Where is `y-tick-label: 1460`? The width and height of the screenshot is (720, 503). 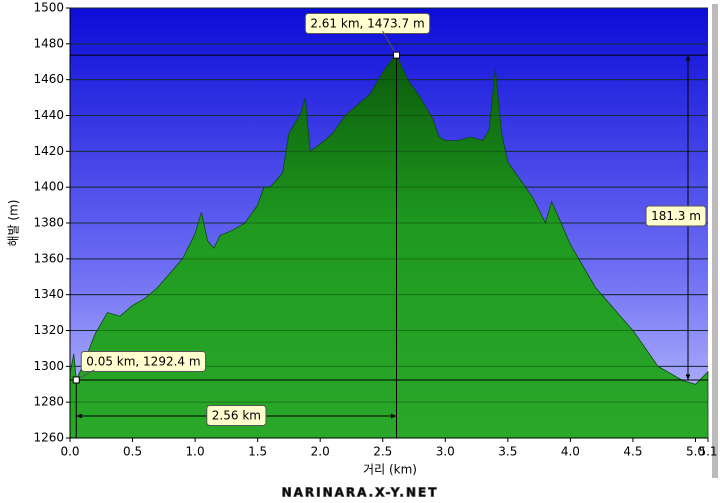
y-tick-label: 1460 is located at coordinates (48, 79).